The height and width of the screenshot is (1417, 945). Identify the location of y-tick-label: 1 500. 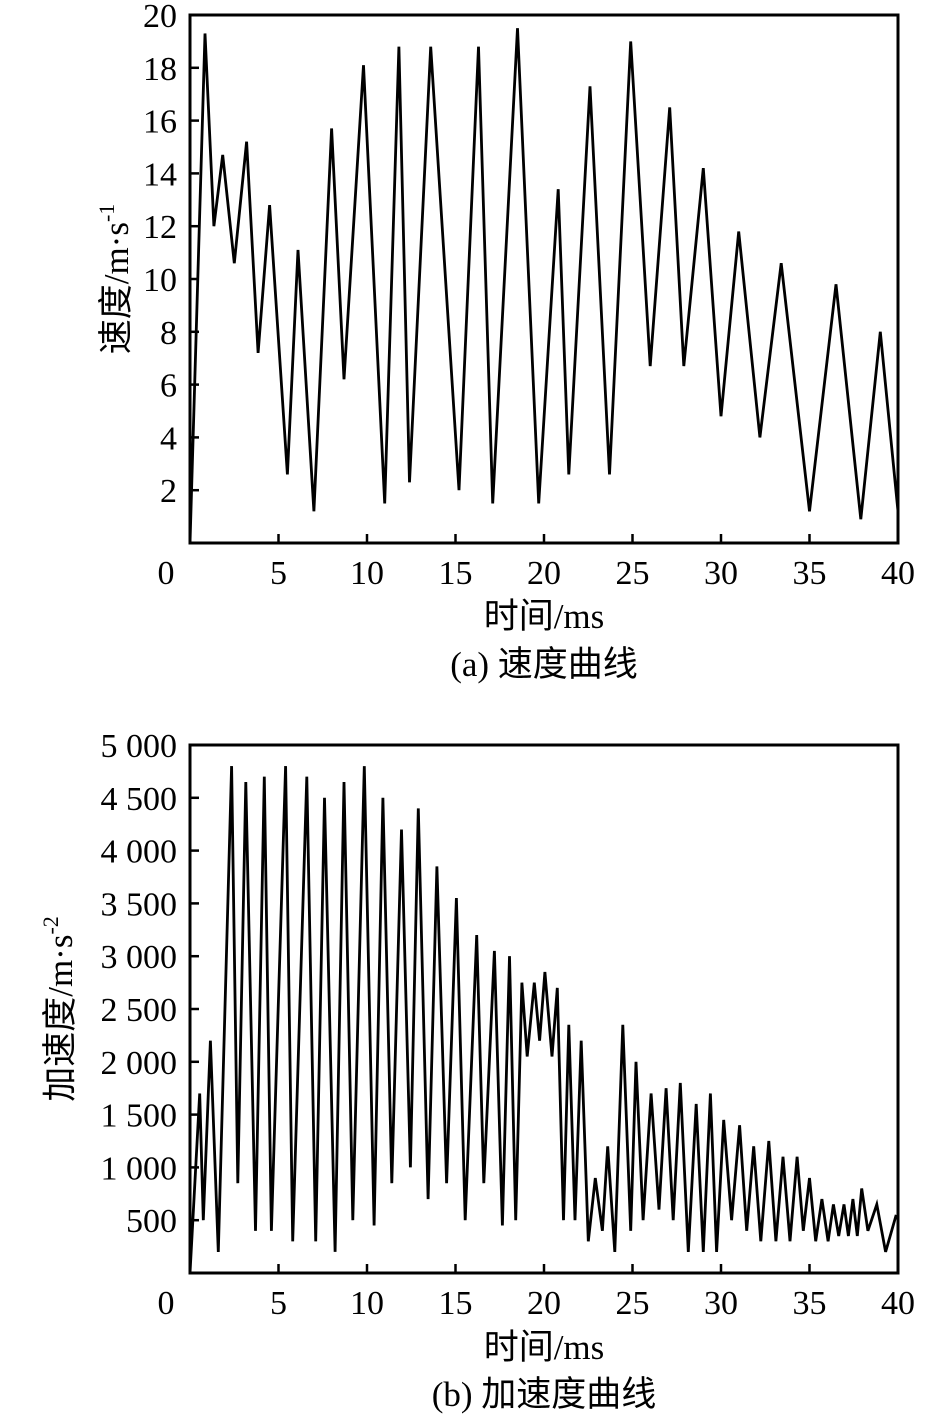
(139, 1116).